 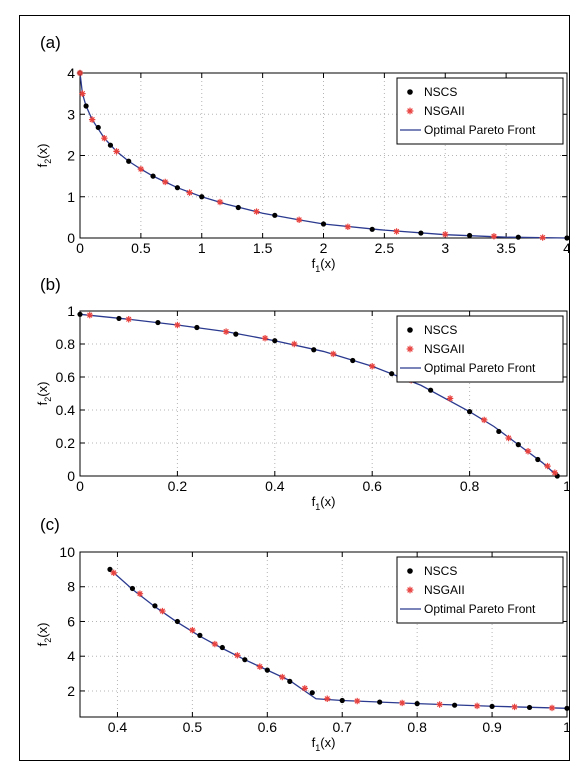 I want to click on y-tick-label: 0.8, so click(x=66, y=344).